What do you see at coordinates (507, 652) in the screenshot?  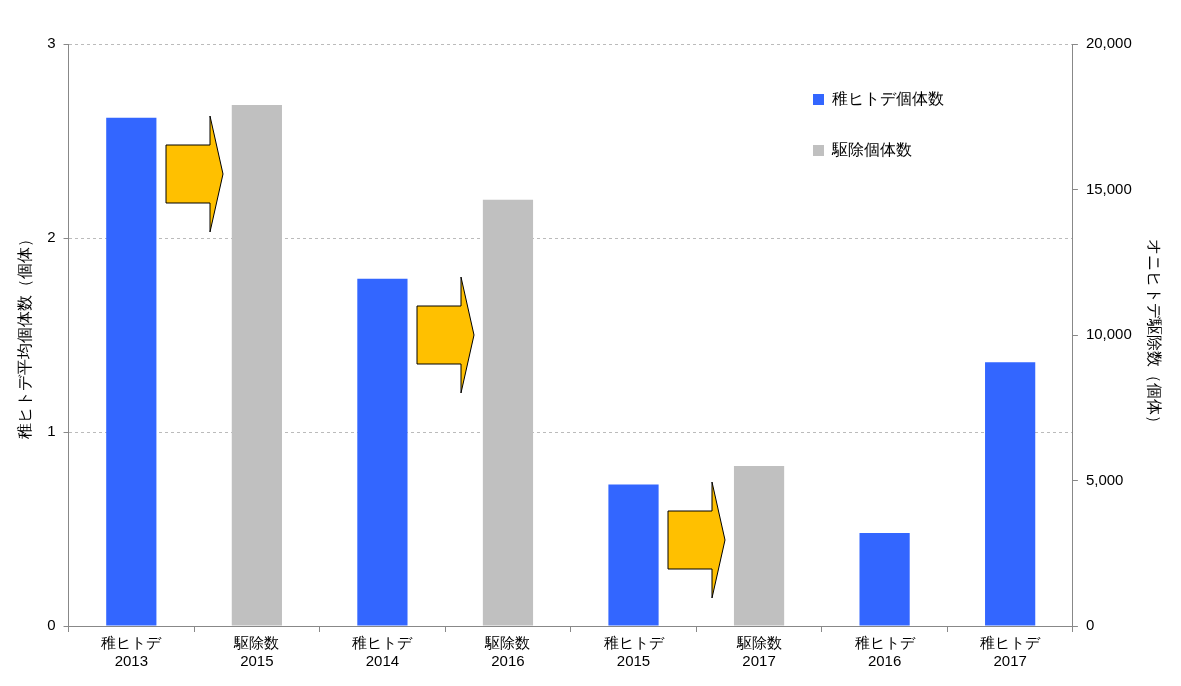 I see `x-tick-label: 駆除数 2016` at bounding box center [507, 652].